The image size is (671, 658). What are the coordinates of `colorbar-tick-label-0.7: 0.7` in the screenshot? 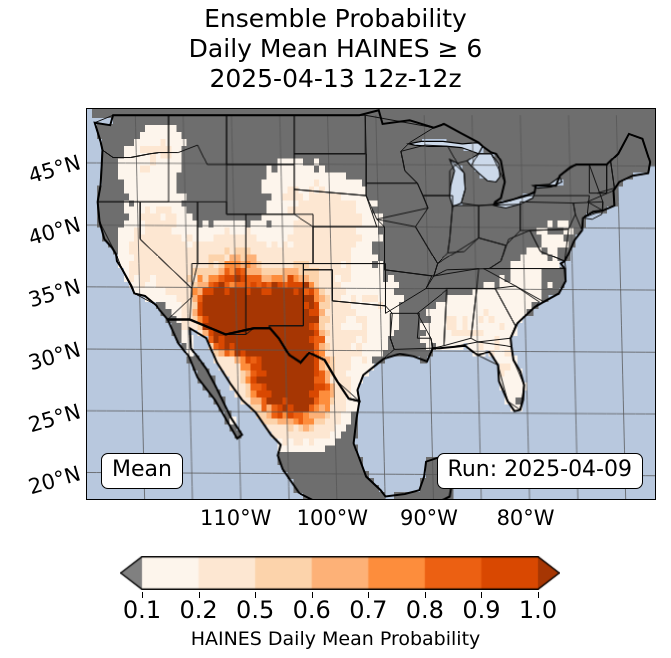 It's located at (368, 610).